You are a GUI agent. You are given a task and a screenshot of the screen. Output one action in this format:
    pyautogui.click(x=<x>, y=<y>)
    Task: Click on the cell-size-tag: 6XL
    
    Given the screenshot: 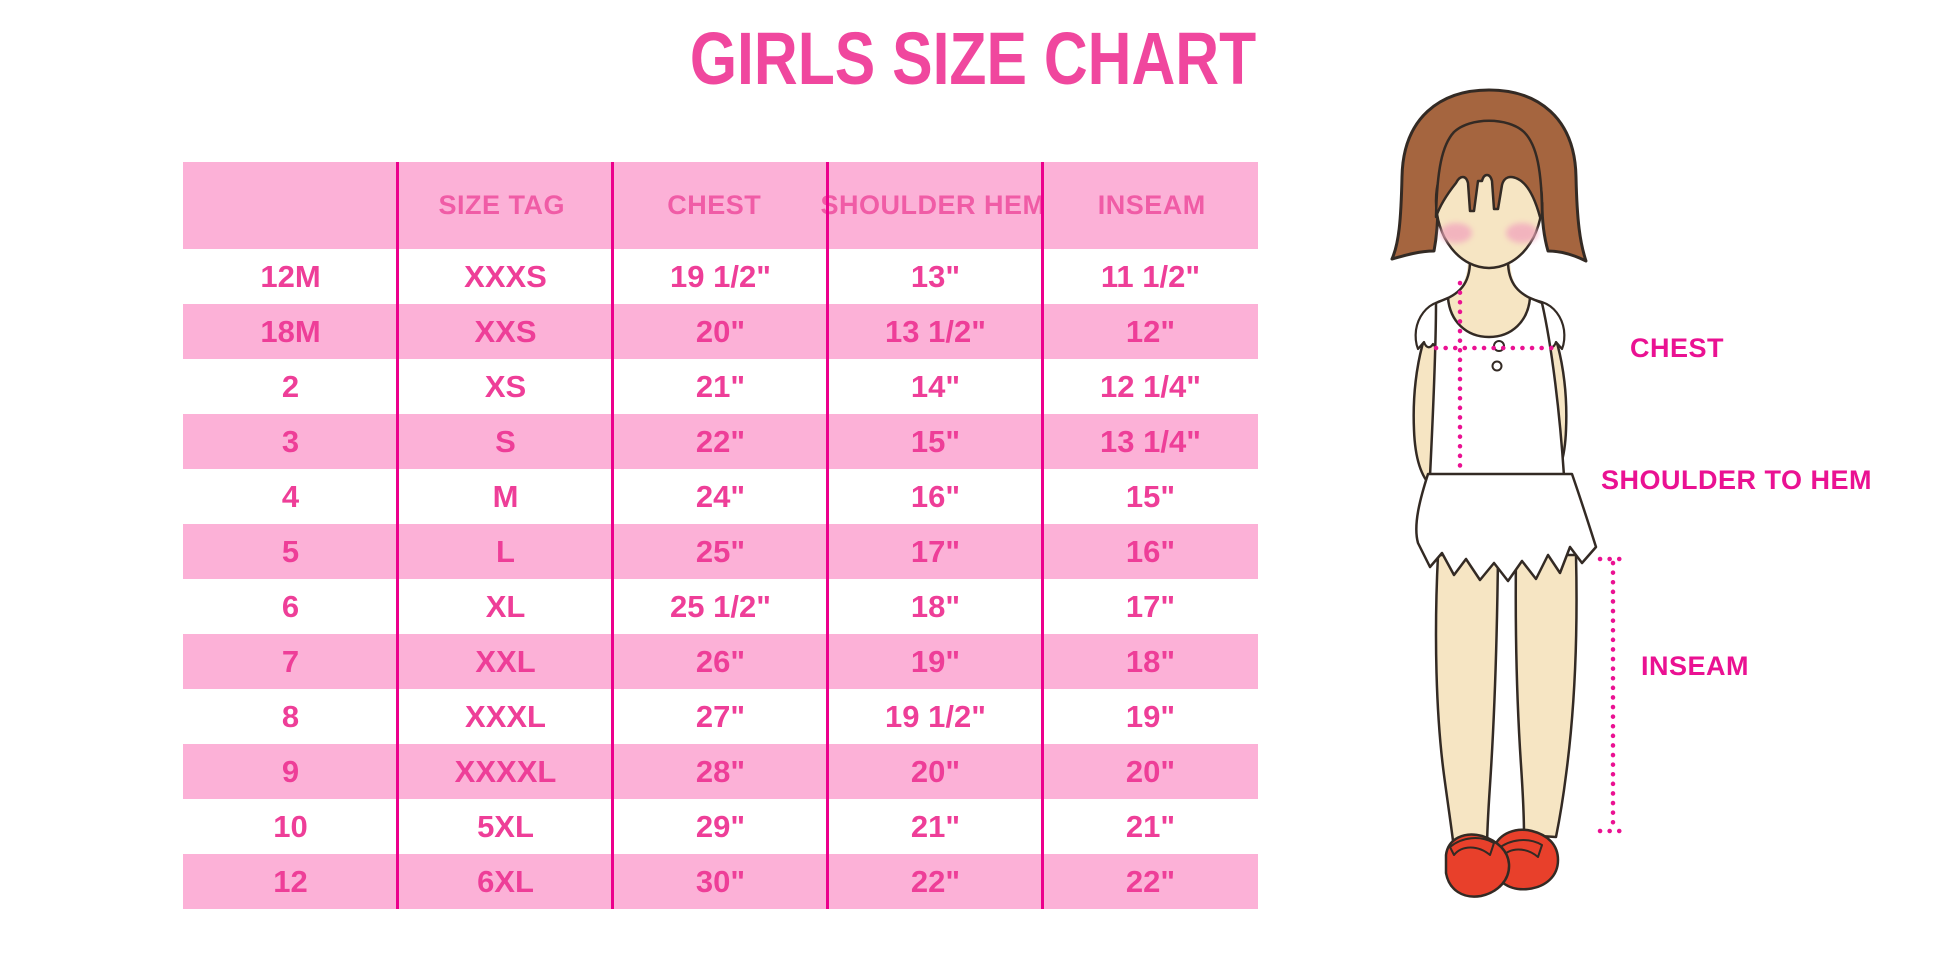 What is the action you would take?
    pyautogui.click(x=505, y=881)
    